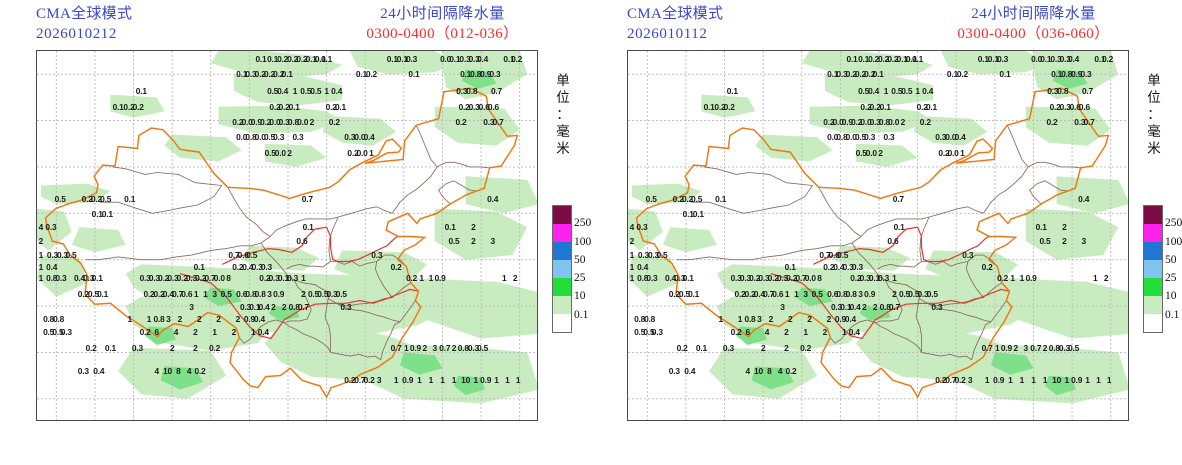 The width and height of the screenshot is (1182, 465). What do you see at coordinates (594, 269) in the screenshot?
I see `colorbar-ticks-left: 250 100 50 25 10 0.1` at bounding box center [594, 269].